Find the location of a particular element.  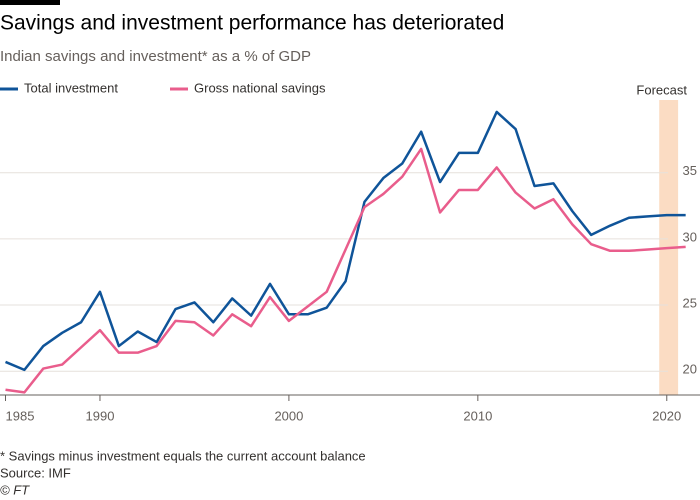

x-tick-label: 2010 is located at coordinates (477, 415).